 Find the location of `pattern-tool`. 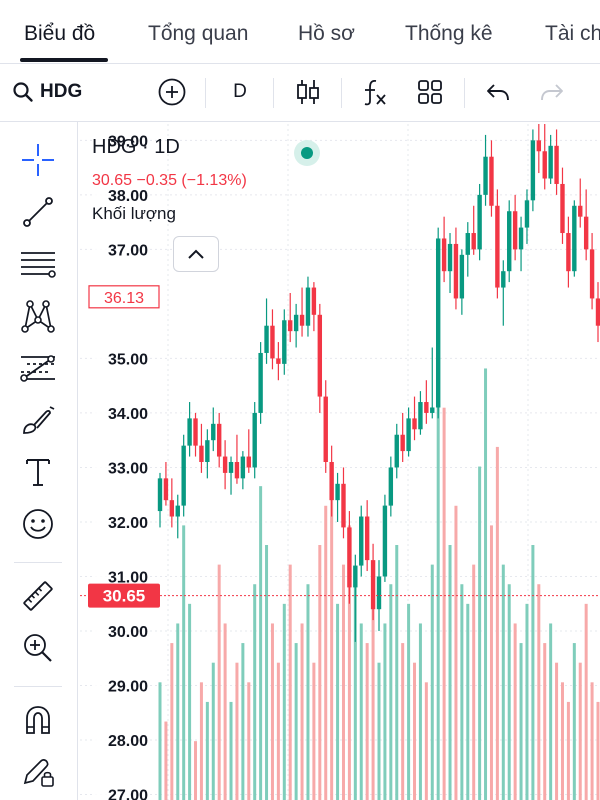

pattern-tool is located at coordinates (38, 316).